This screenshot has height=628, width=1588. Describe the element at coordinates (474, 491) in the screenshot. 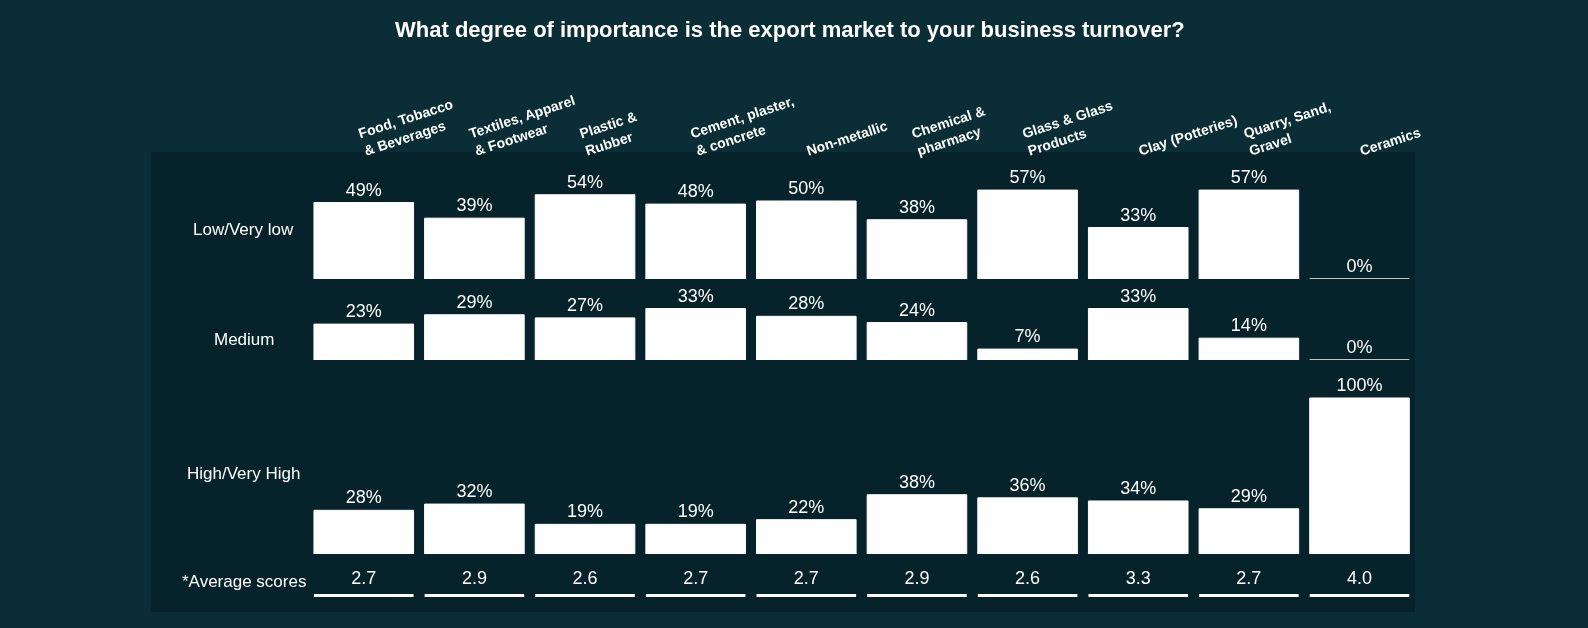

I see `data-label: 32%` at that location.